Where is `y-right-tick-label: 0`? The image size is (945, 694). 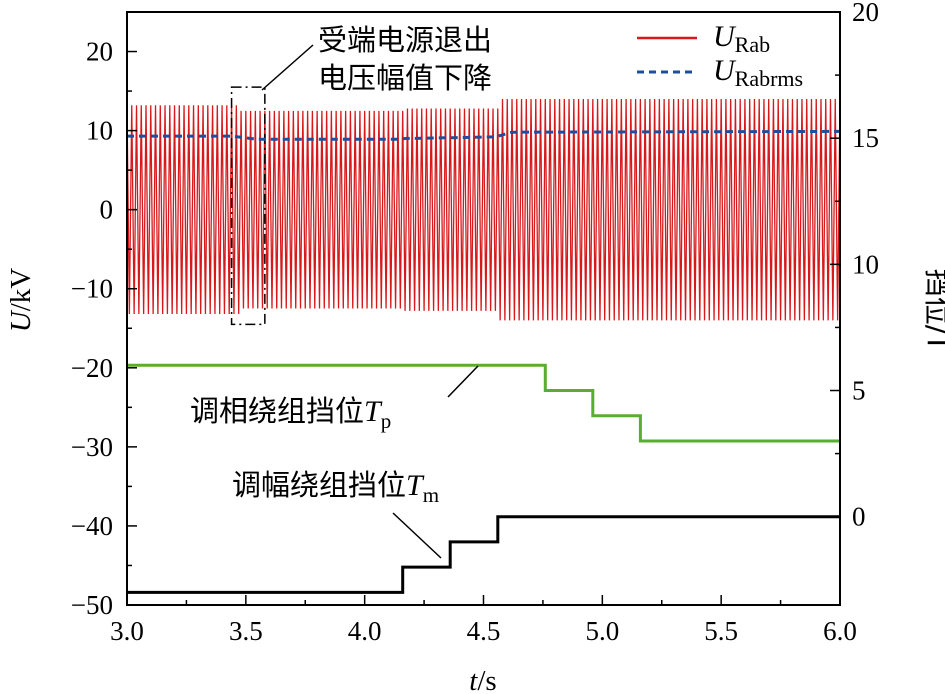
y-right-tick-label: 0 is located at coordinates (859, 517).